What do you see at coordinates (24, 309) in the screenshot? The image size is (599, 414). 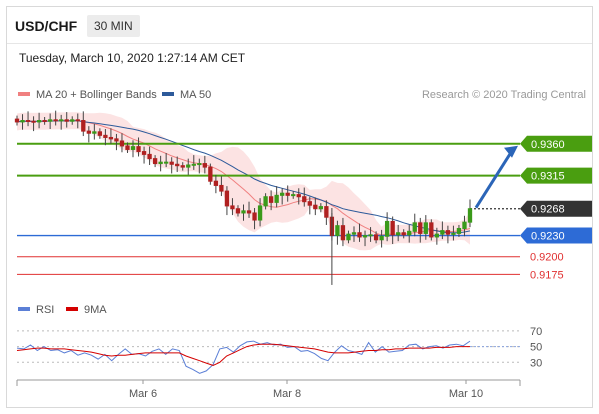 I see `legend-swatch-rsi` at bounding box center [24, 309].